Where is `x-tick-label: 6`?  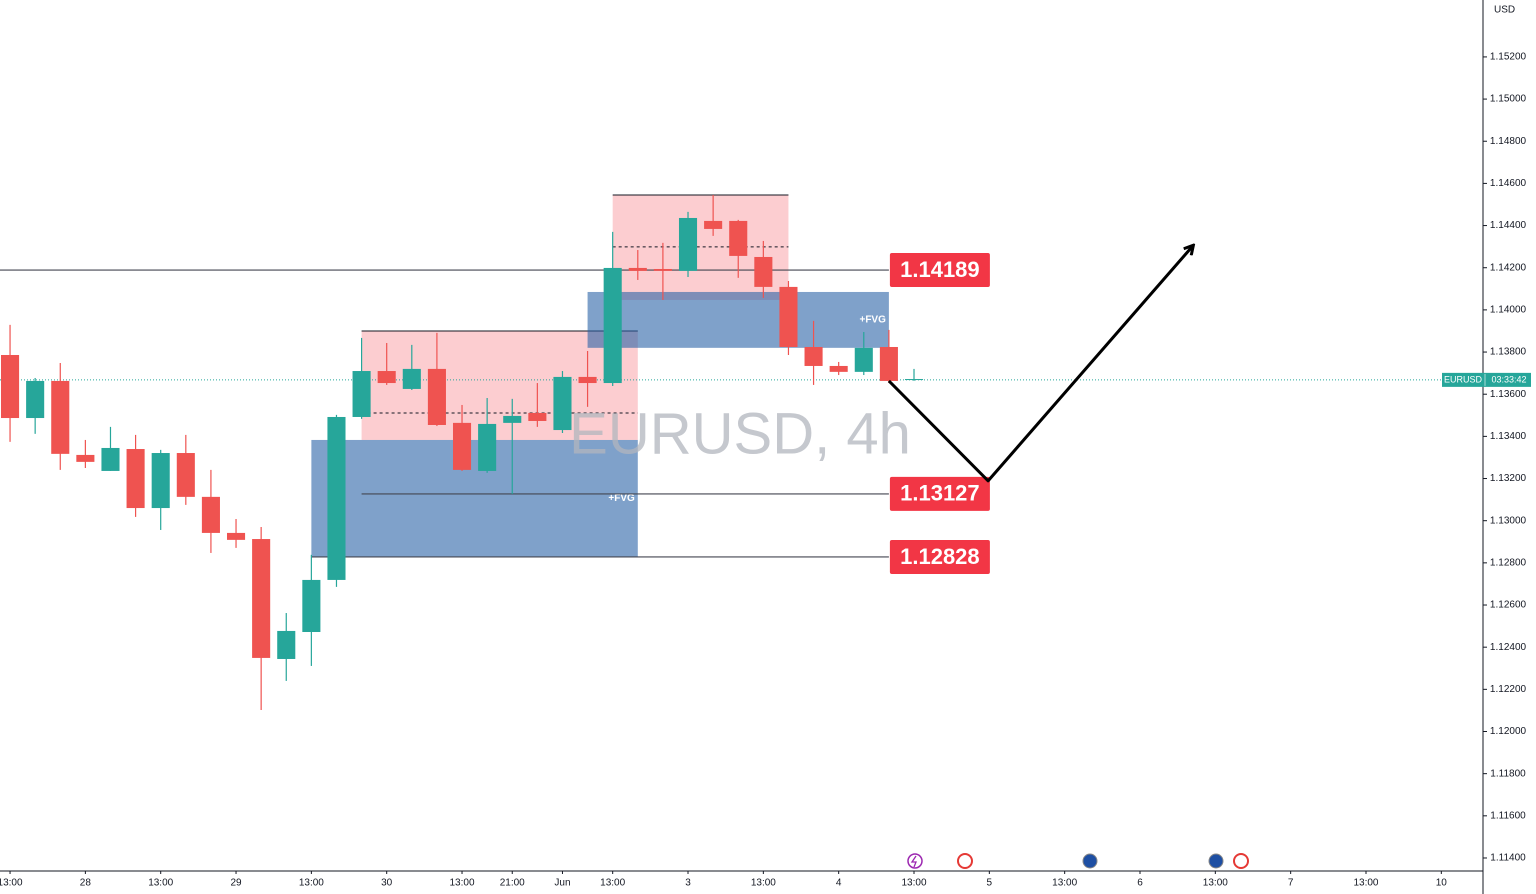 x-tick-label: 6 is located at coordinates (1140, 883).